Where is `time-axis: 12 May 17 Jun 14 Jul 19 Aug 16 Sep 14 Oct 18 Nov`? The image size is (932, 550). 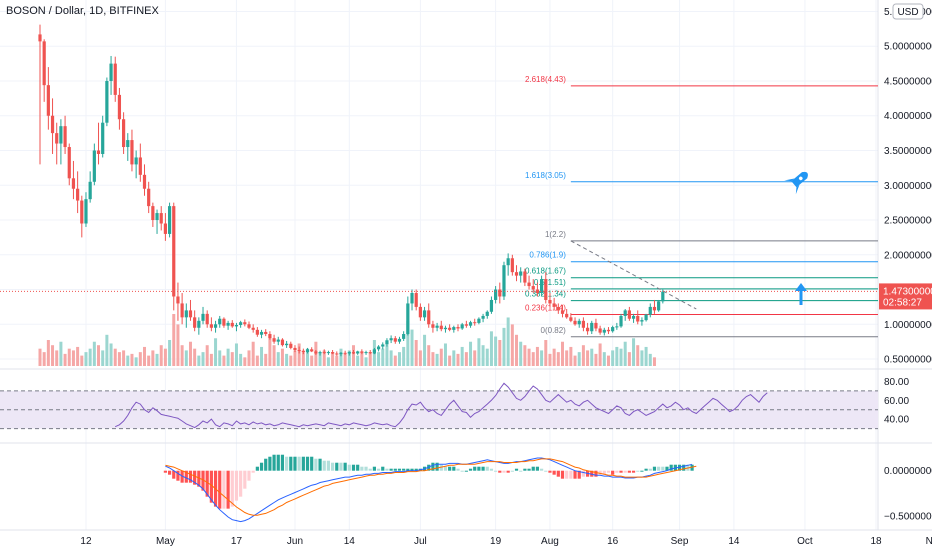
time-axis: 12 May 17 Jun 14 Jul 19 Aug 16 Sep 14 Oct 18 Nov is located at coordinates (506, 541).